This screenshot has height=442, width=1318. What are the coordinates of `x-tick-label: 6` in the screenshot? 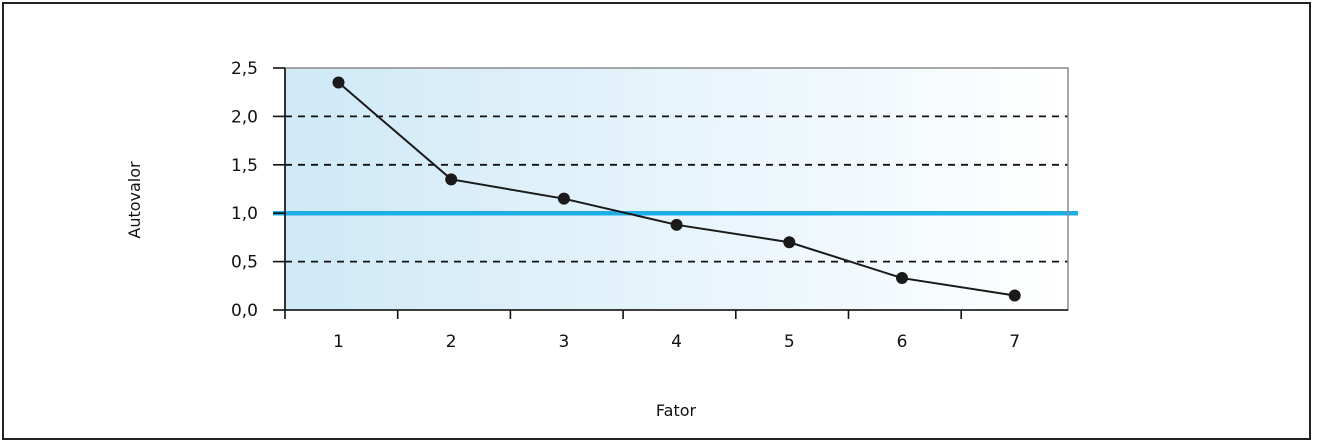 It's located at (902, 342).